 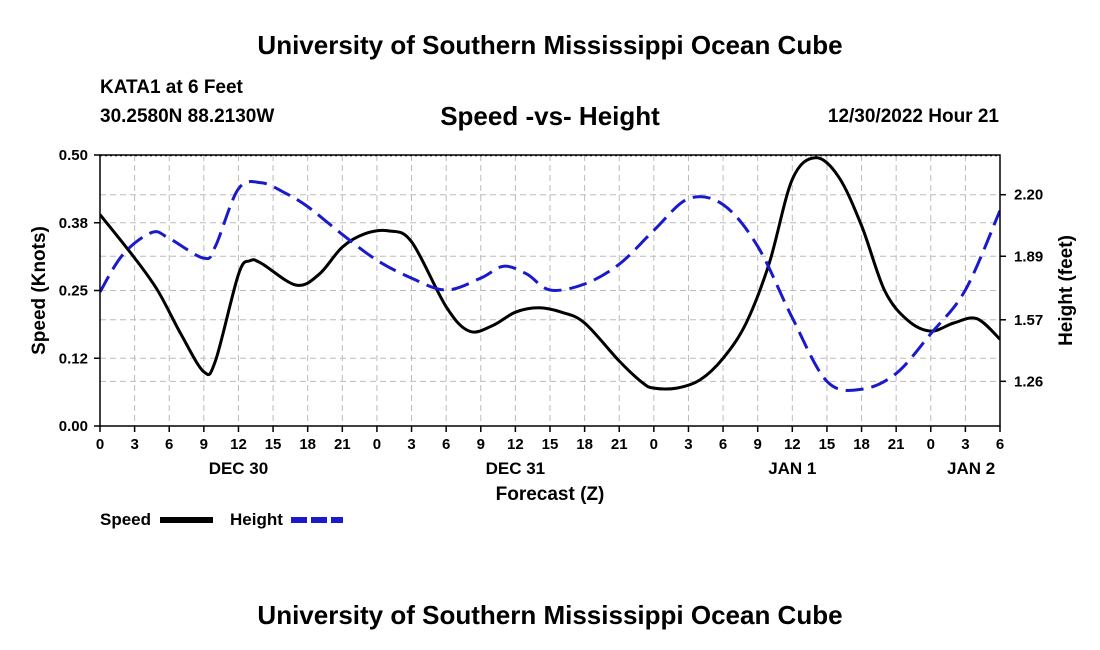 I want to click on y-tick-label: 0.38, so click(x=73, y=223).